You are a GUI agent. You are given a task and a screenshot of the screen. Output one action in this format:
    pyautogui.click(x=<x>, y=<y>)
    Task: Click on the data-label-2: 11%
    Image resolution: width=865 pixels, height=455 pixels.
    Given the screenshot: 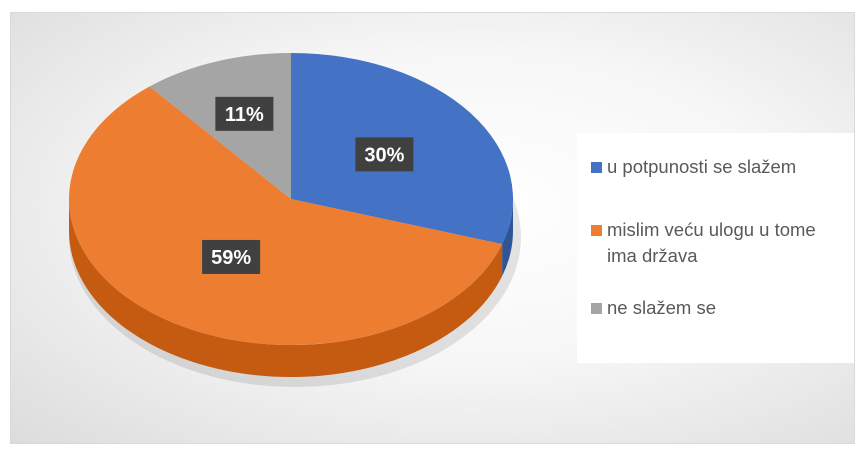 What is the action you would take?
    pyautogui.click(x=244, y=113)
    